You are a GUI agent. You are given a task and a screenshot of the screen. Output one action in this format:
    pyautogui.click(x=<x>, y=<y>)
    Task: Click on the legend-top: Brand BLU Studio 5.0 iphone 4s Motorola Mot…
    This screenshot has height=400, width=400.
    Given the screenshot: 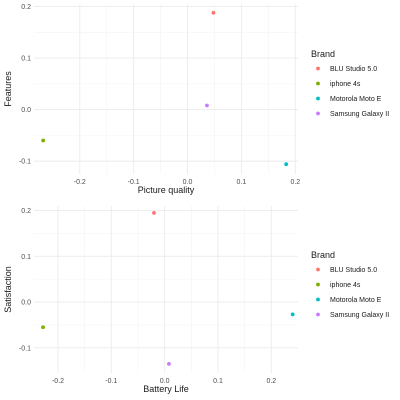 What is the action you would take?
    pyautogui.click(x=350, y=83)
    